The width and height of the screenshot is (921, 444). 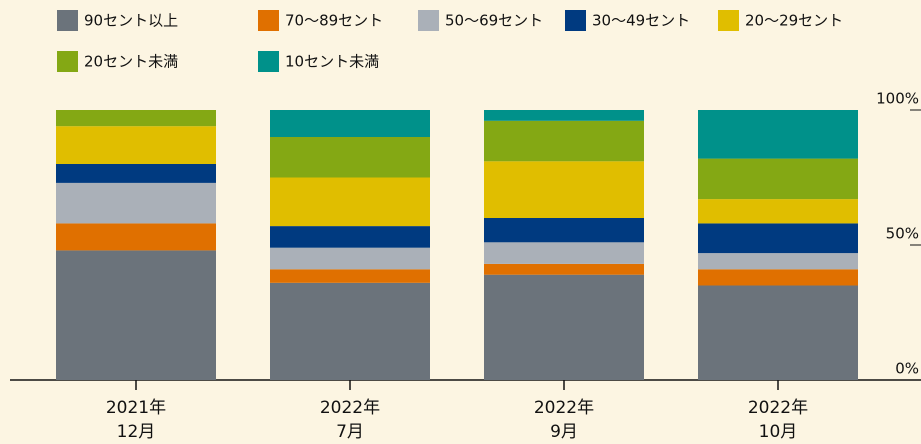 I want to click on legend-label: 30〜49セント, so click(x=641, y=21).